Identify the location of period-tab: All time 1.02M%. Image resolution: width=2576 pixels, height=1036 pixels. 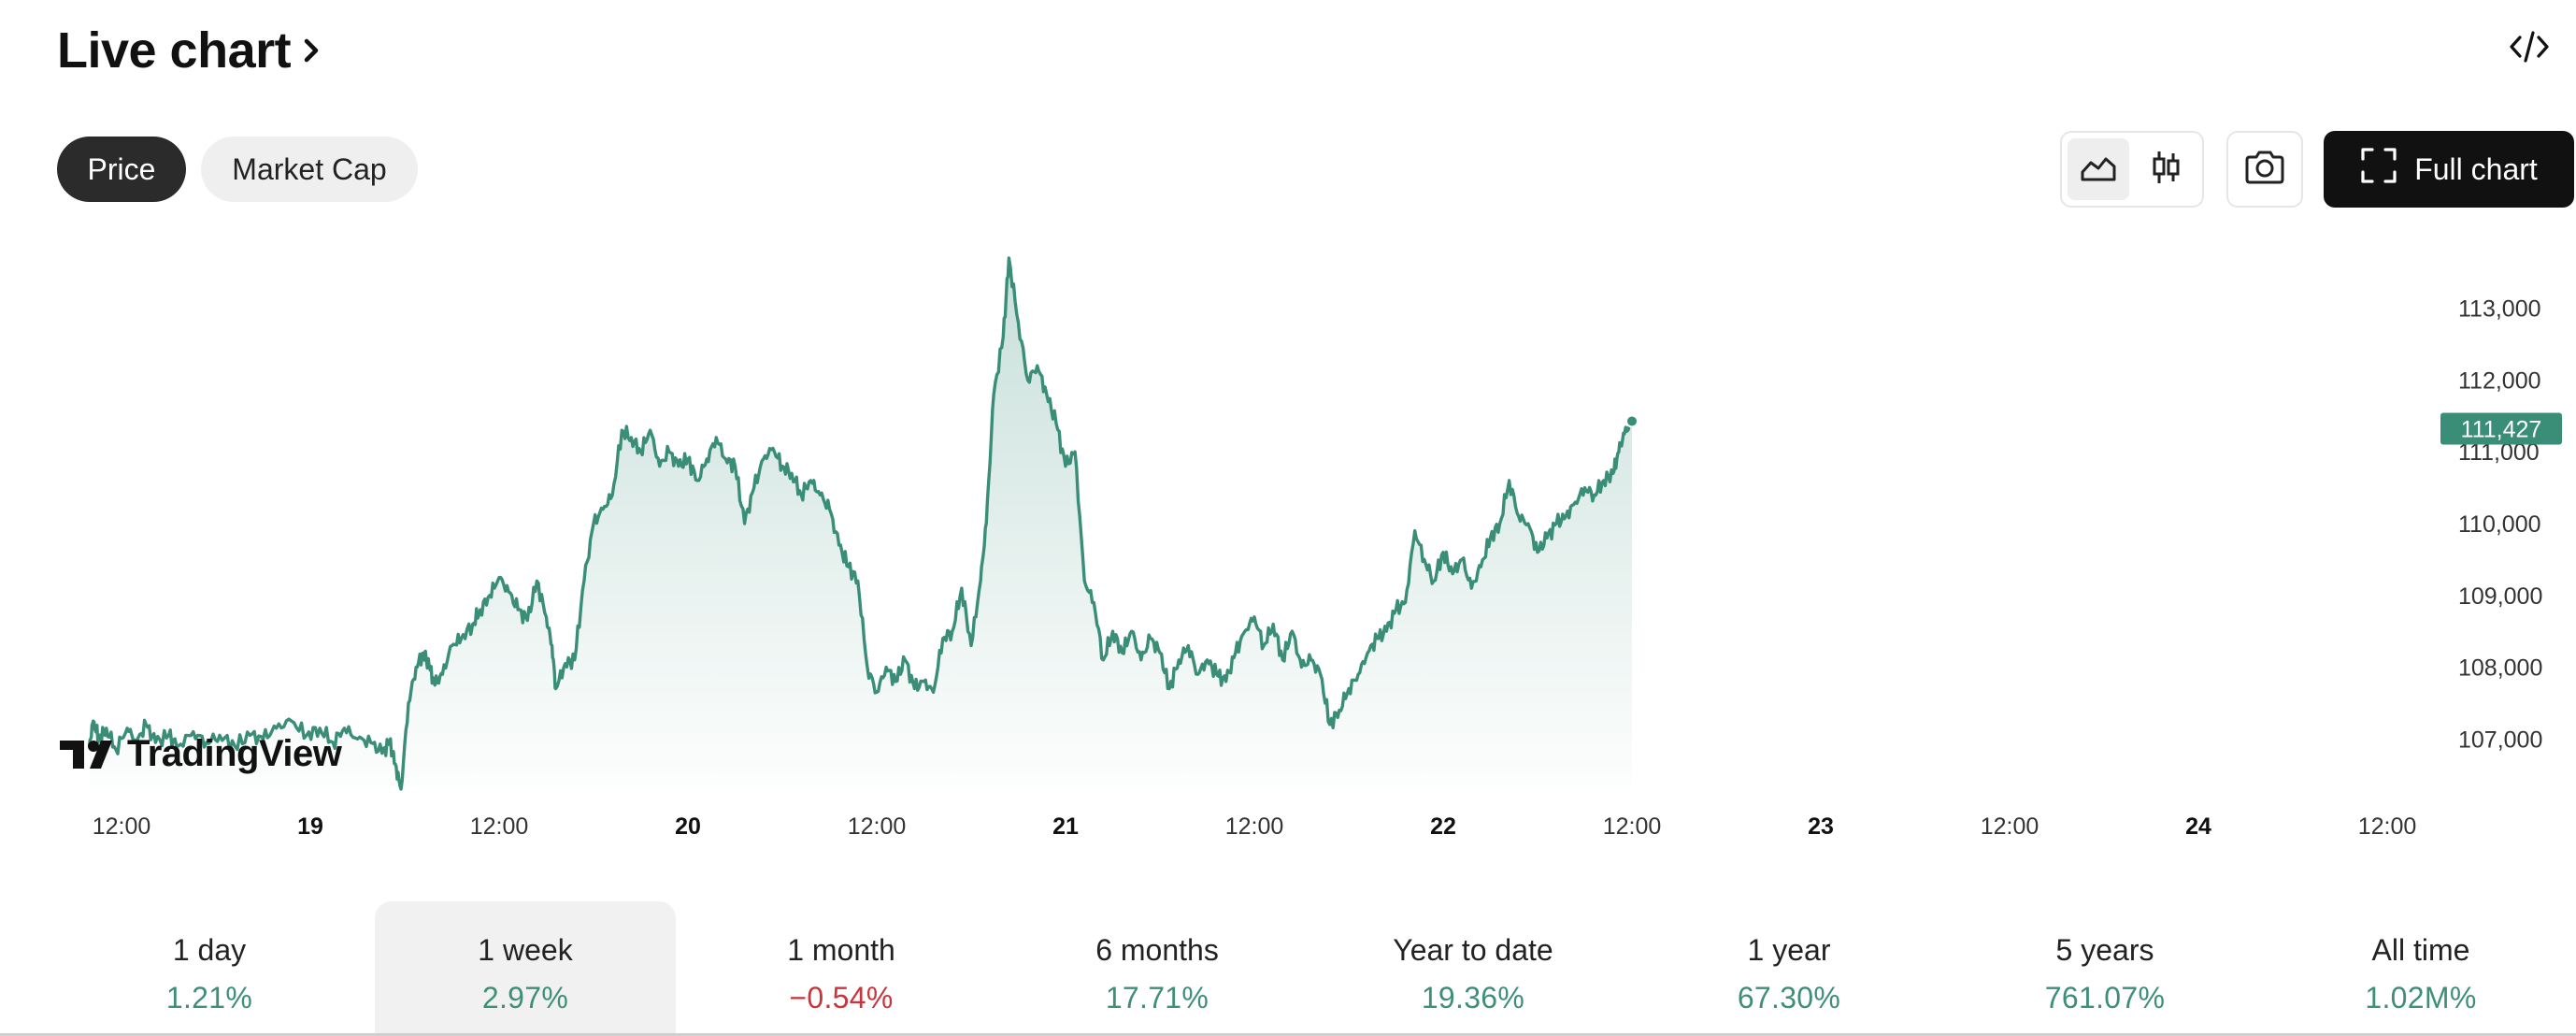
(2420, 968).